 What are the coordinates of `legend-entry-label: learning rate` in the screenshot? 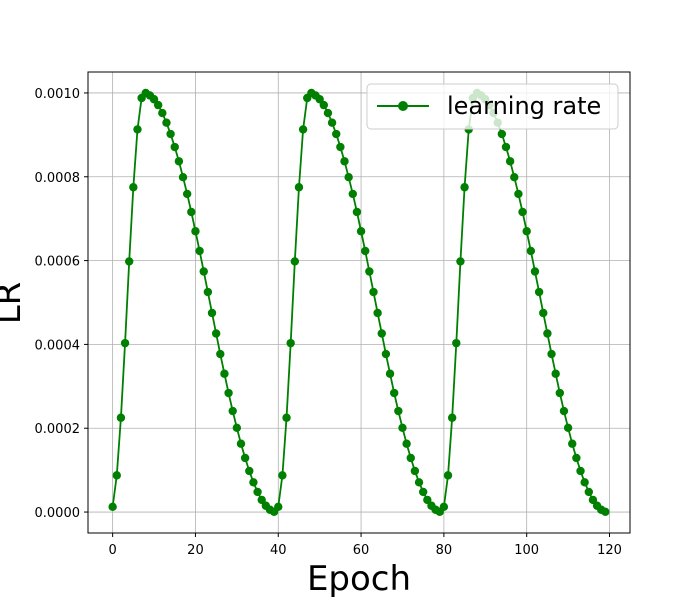 It's located at (524, 106).